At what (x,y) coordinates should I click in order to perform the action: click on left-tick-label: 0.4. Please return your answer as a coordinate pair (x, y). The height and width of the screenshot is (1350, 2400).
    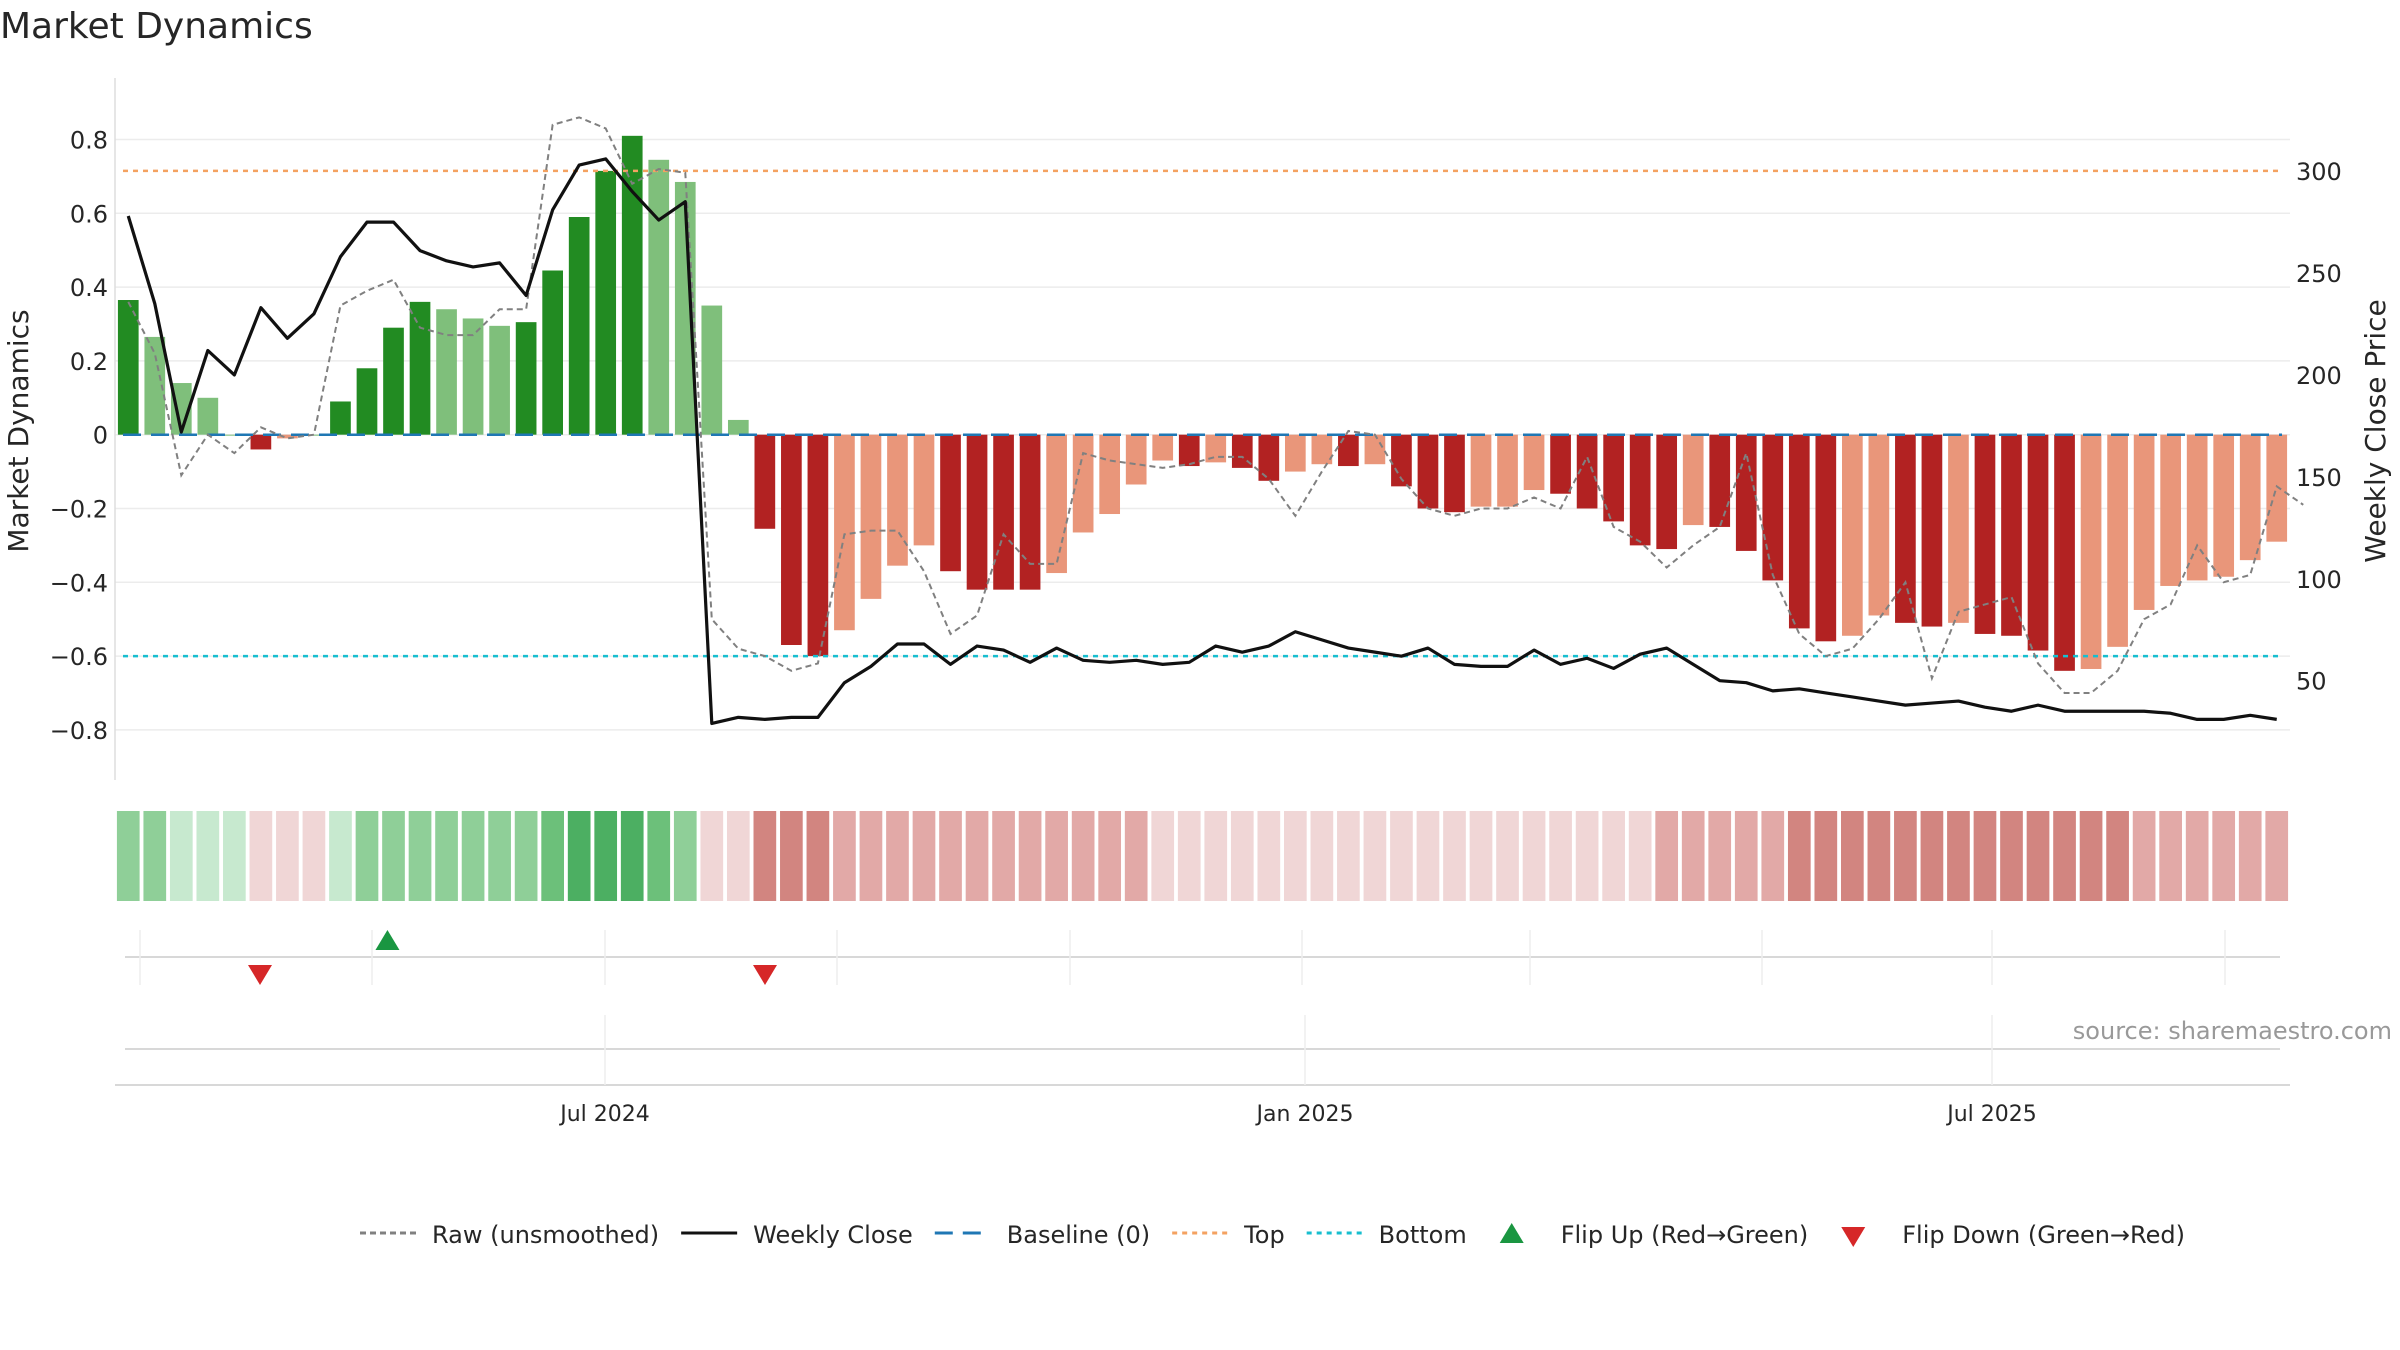
    Looking at the image, I should click on (89, 288).